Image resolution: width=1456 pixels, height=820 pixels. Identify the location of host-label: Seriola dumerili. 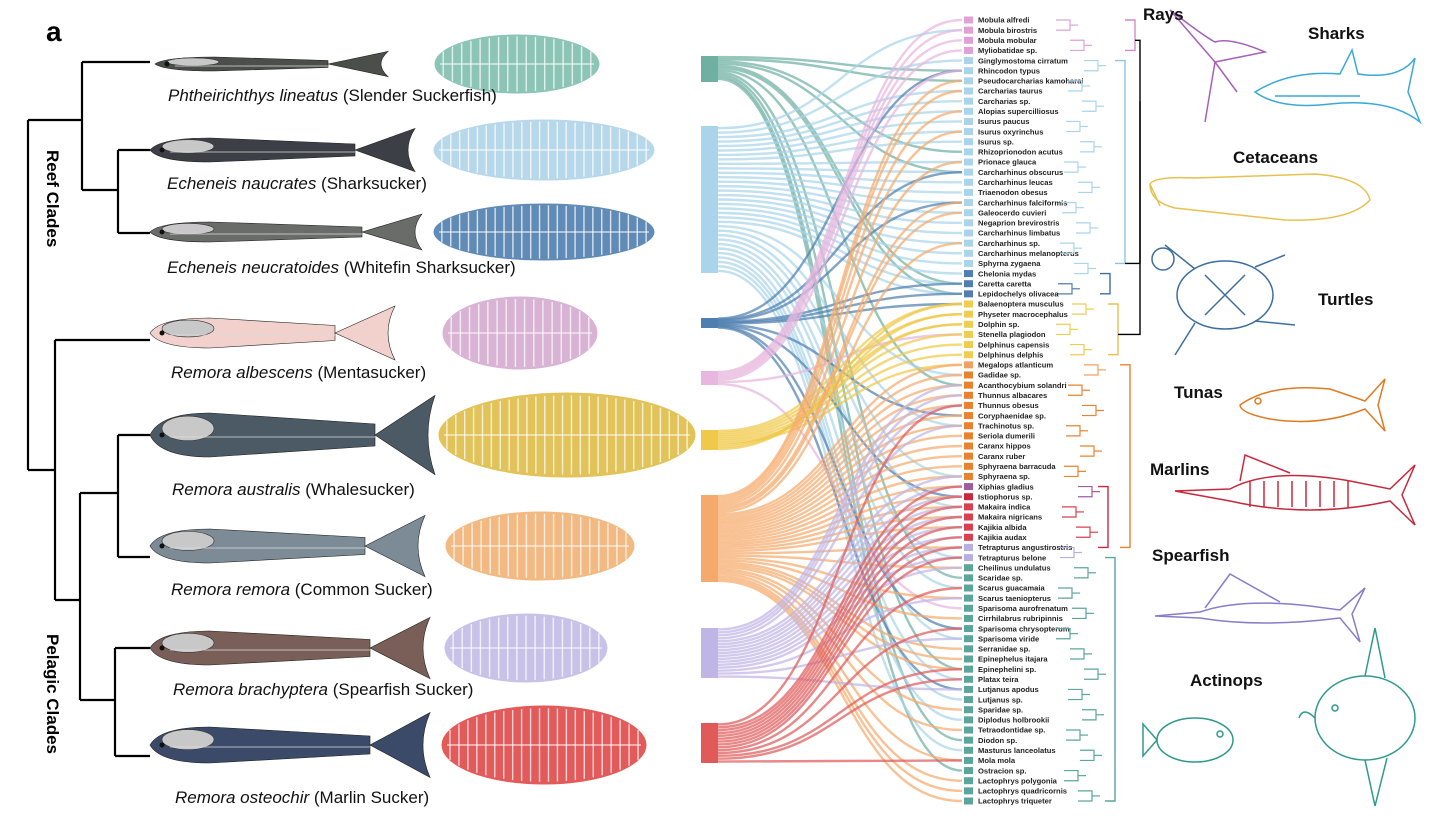
(1006, 436).